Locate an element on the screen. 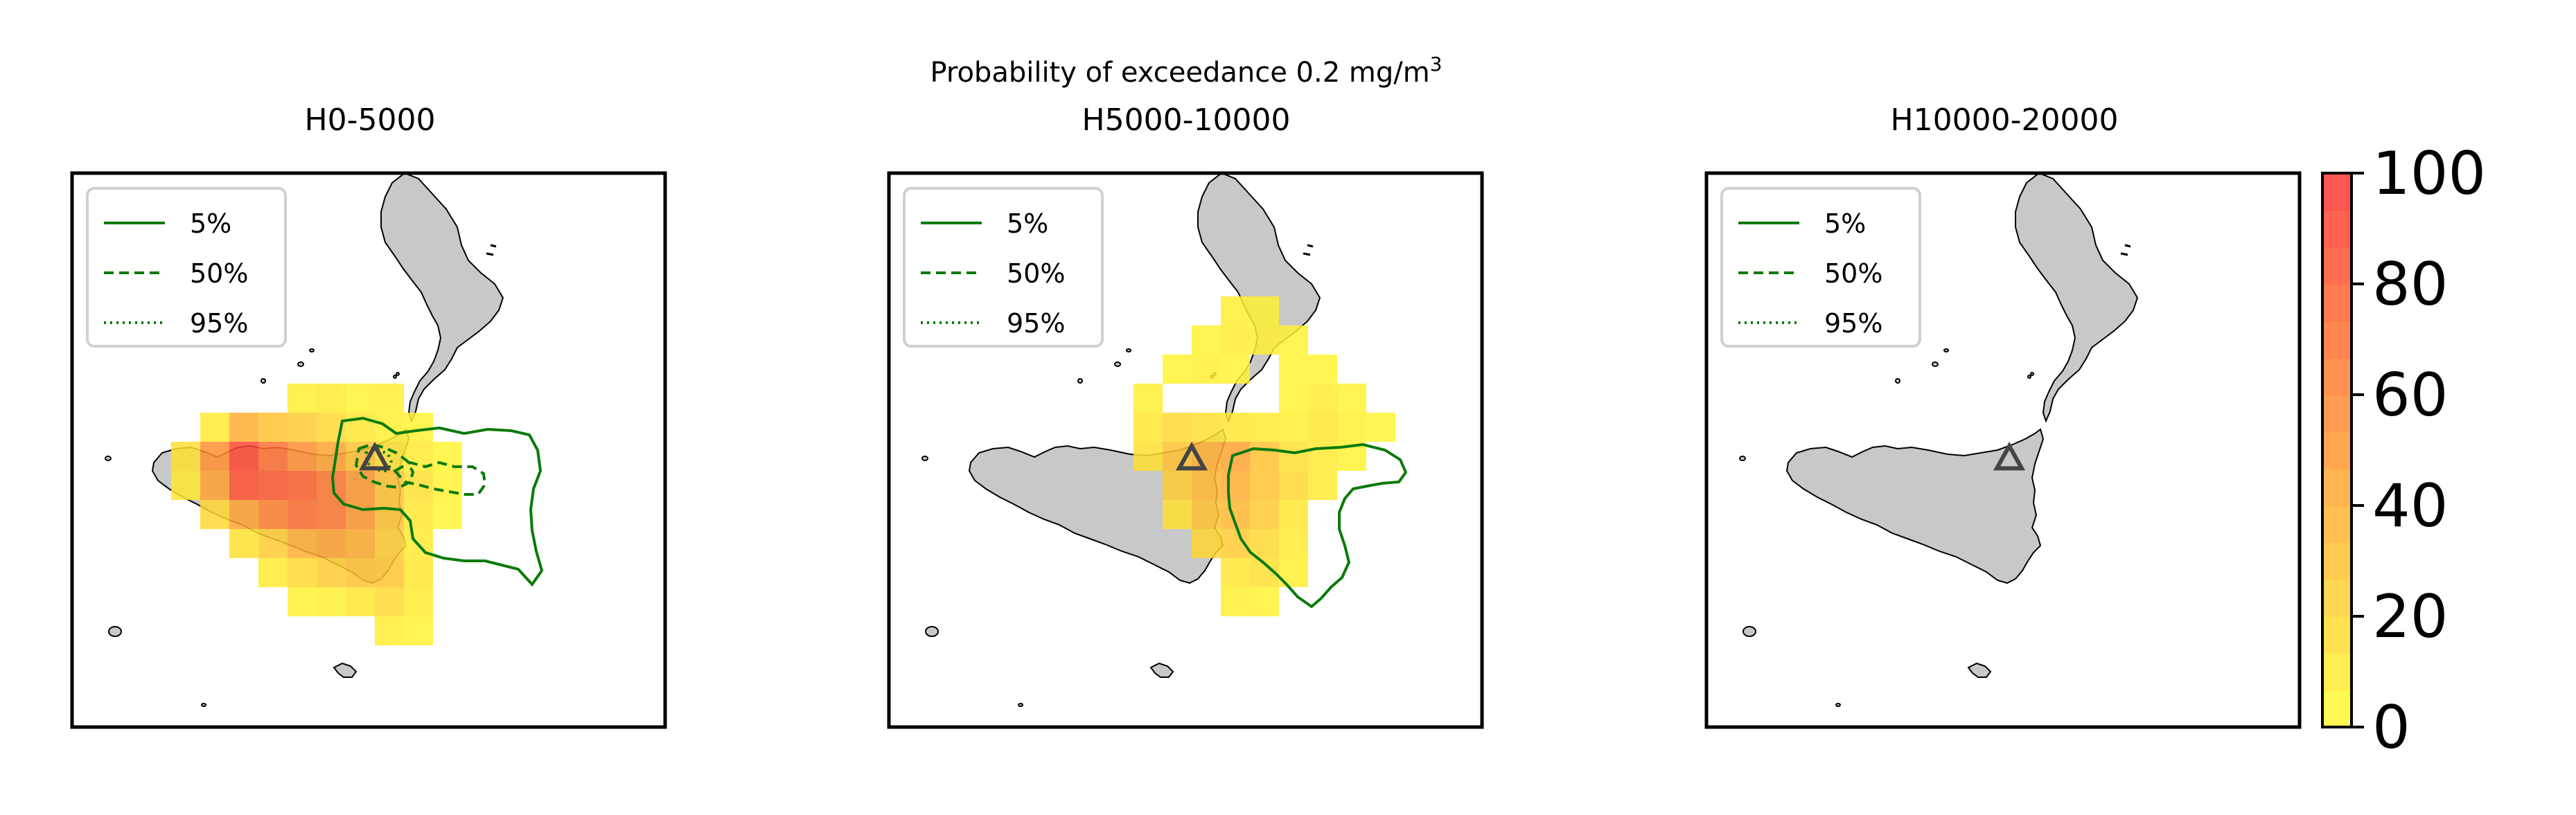  coast-detail is located at coordinates (492, 250).